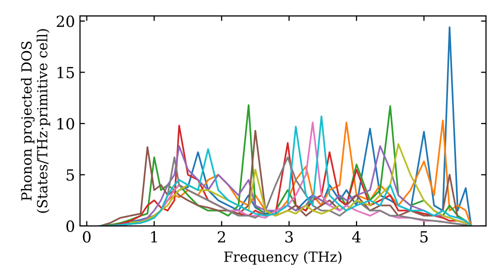  I want to click on x-axis-title: Frequency (THz), so click(283, 258).